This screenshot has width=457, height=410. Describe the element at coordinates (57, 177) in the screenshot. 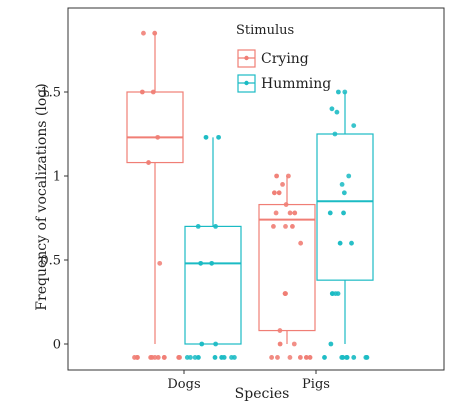

I see `y-tick-label: 1` at that location.